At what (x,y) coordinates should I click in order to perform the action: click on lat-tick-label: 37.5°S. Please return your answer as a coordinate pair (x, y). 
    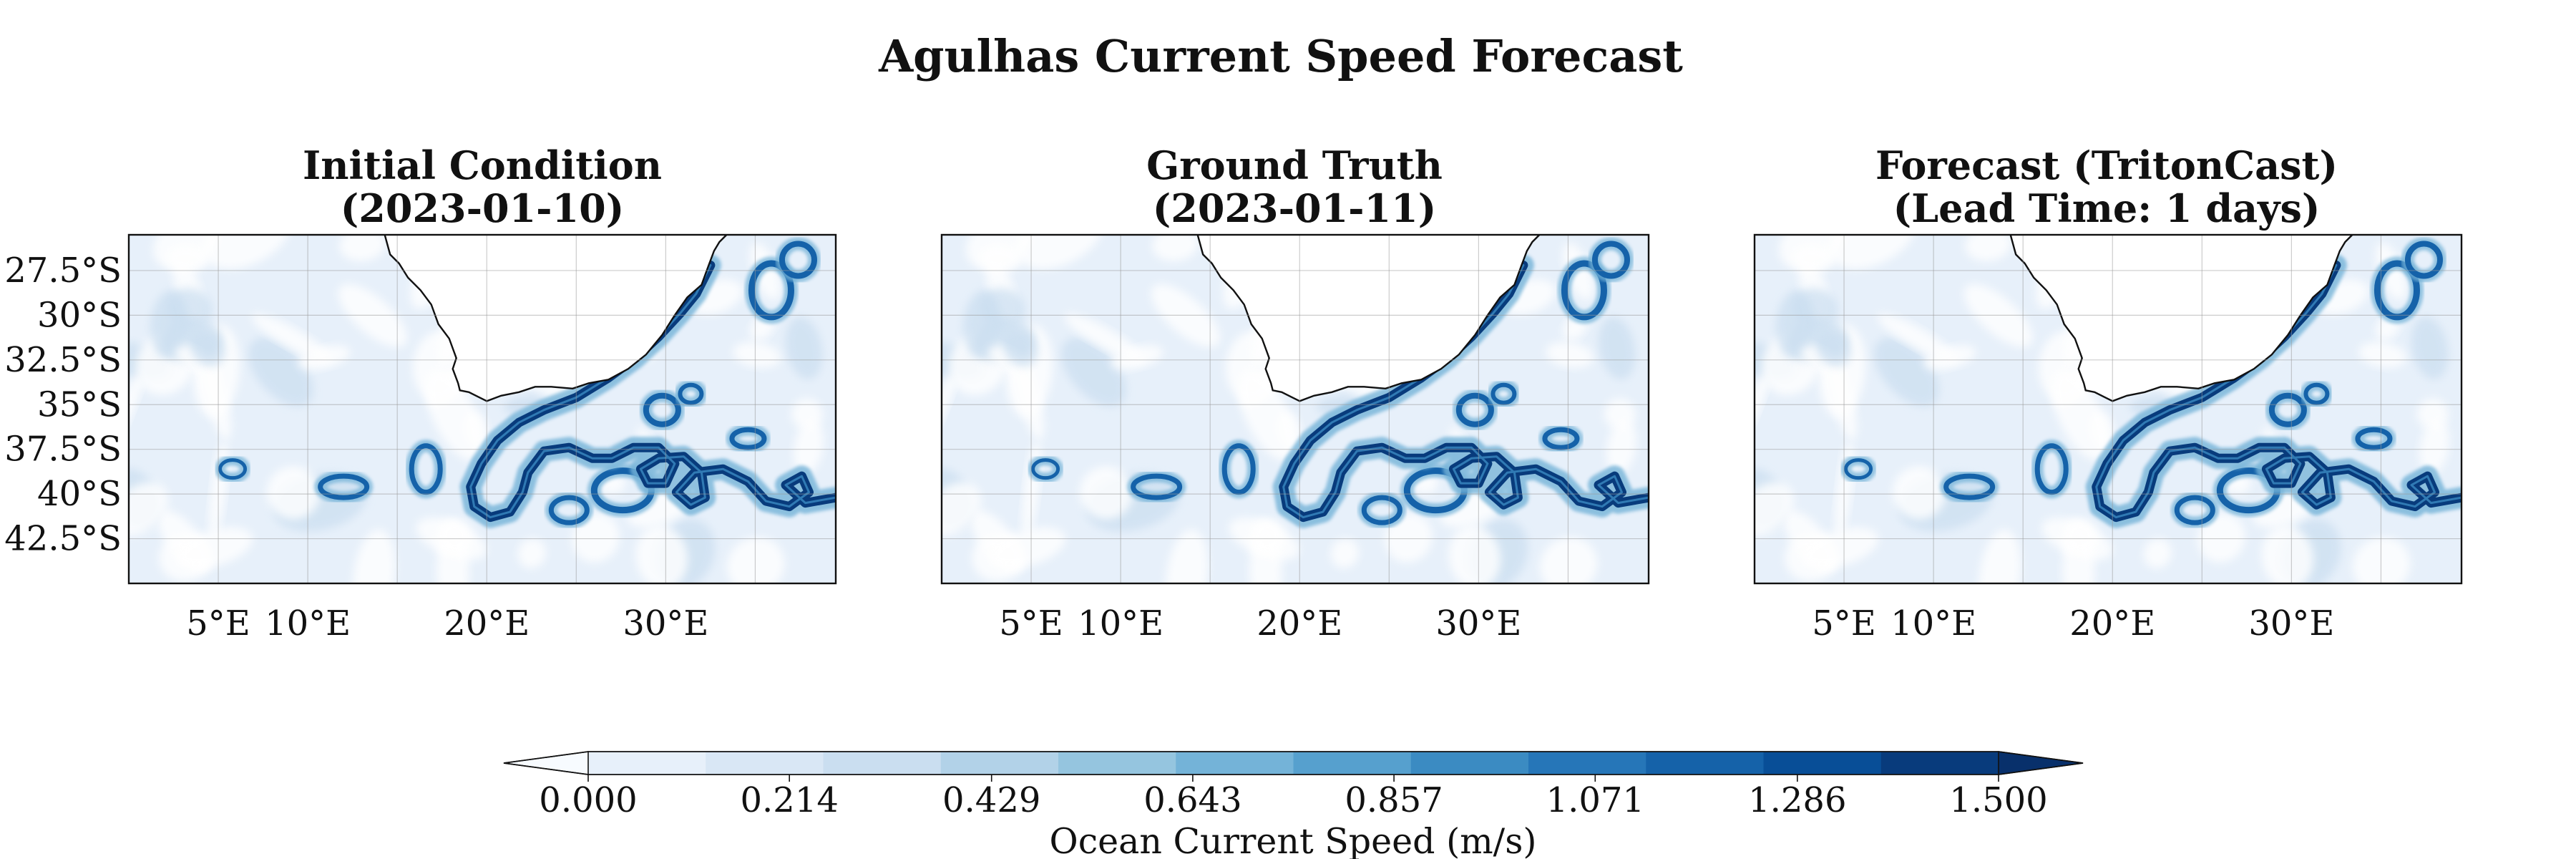
    Looking at the image, I should click on (63, 450).